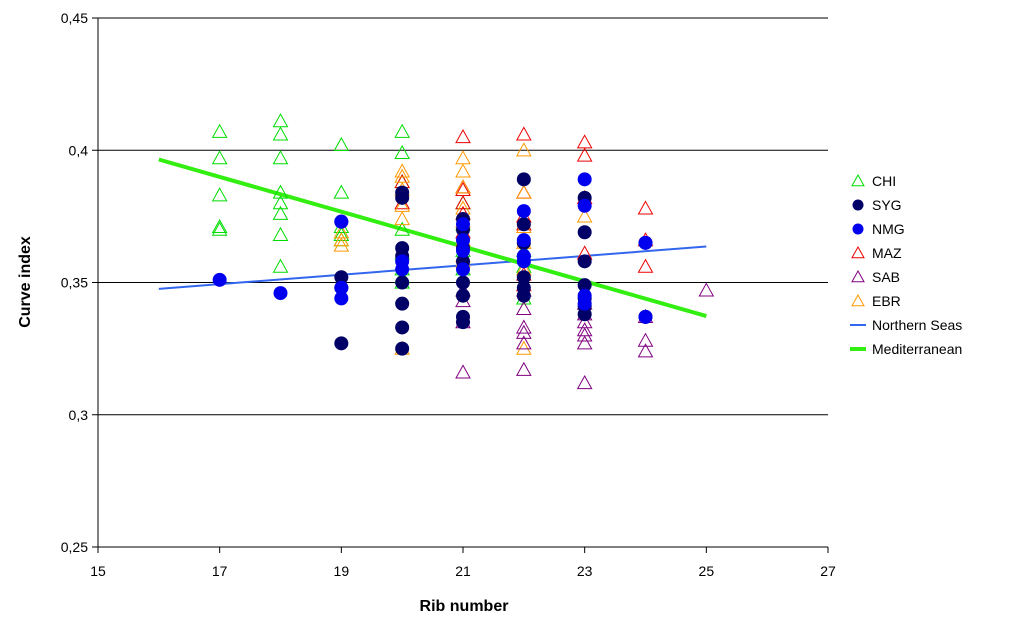  Describe the element at coordinates (463, 571) in the screenshot. I see `x-tick-label: 21` at that location.